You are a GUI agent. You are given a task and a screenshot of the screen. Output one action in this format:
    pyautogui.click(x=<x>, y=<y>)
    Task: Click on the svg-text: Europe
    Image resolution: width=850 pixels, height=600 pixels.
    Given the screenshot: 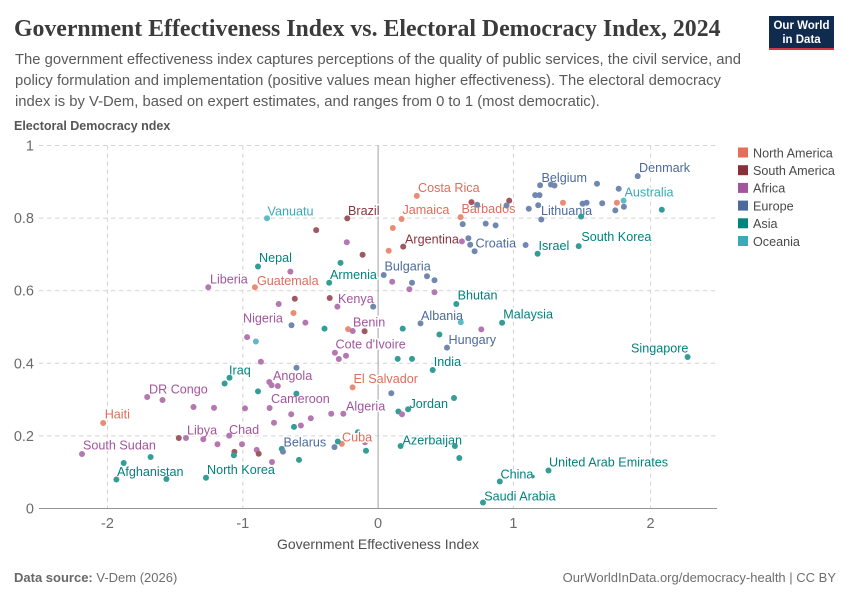 What is the action you would take?
    pyautogui.click(x=773, y=206)
    